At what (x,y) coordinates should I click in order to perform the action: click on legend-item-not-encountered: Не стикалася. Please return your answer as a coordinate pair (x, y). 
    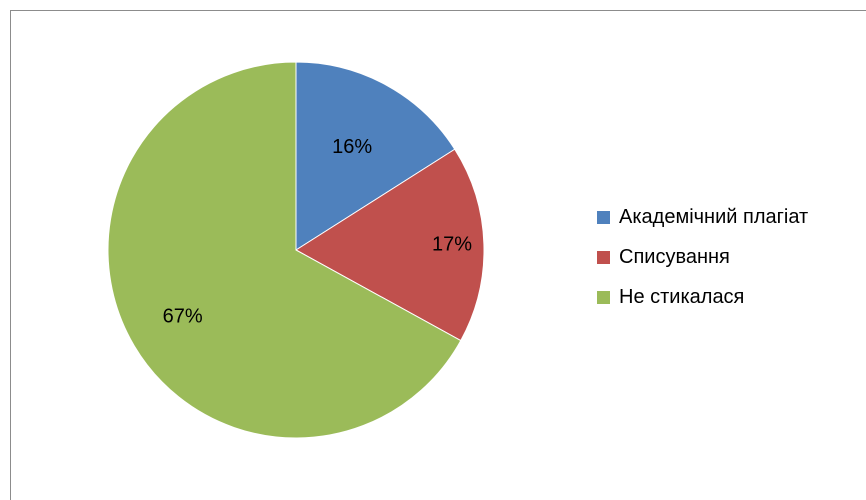
    Looking at the image, I should click on (702, 297).